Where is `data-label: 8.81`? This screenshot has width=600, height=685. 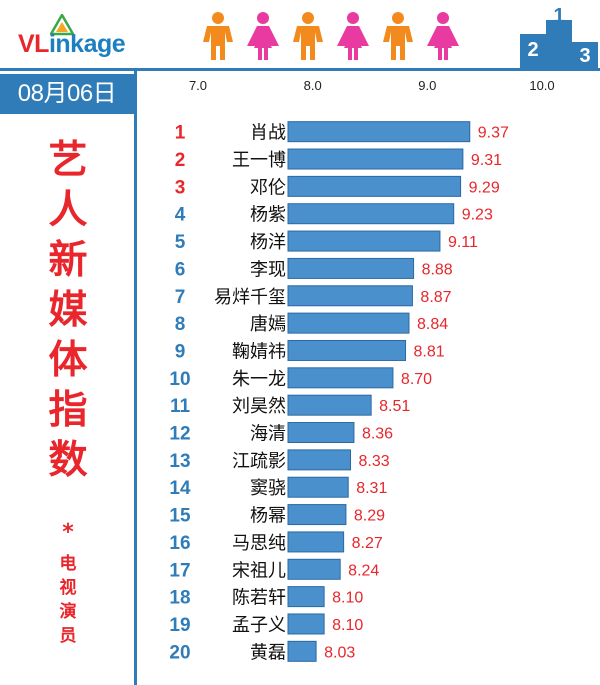 data-label: 8.81 is located at coordinates (429, 351).